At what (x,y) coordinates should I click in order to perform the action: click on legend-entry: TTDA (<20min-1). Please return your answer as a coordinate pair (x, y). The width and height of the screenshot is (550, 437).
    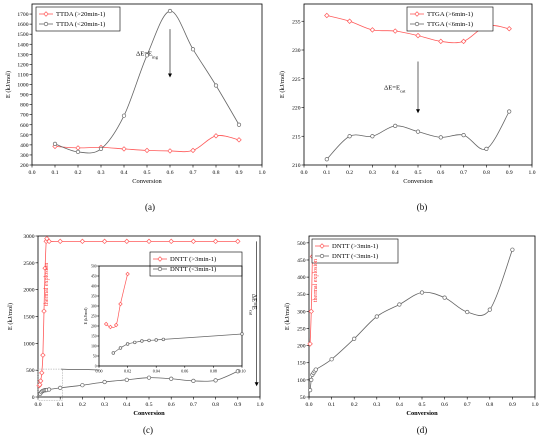
    Looking at the image, I should click on (80, 24).